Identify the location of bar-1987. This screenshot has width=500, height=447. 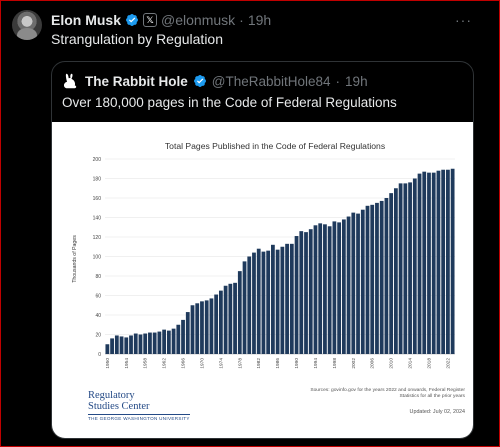
(282, 300).